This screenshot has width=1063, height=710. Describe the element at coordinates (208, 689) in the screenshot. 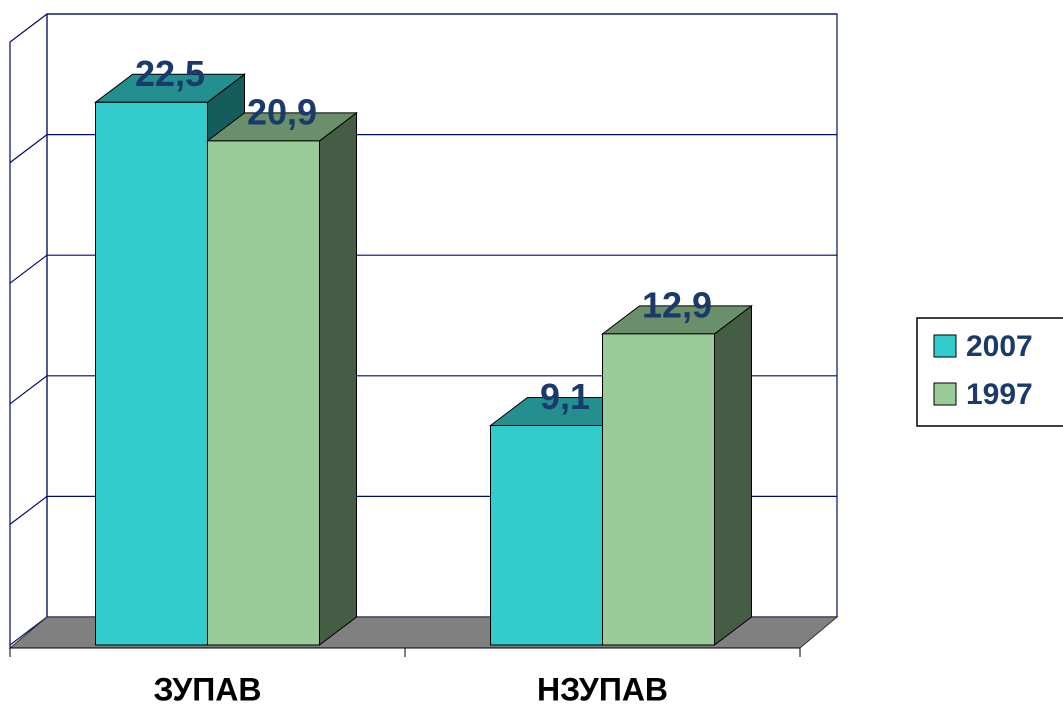

I see `x-tick-label: ЗУПАВ` at that location.